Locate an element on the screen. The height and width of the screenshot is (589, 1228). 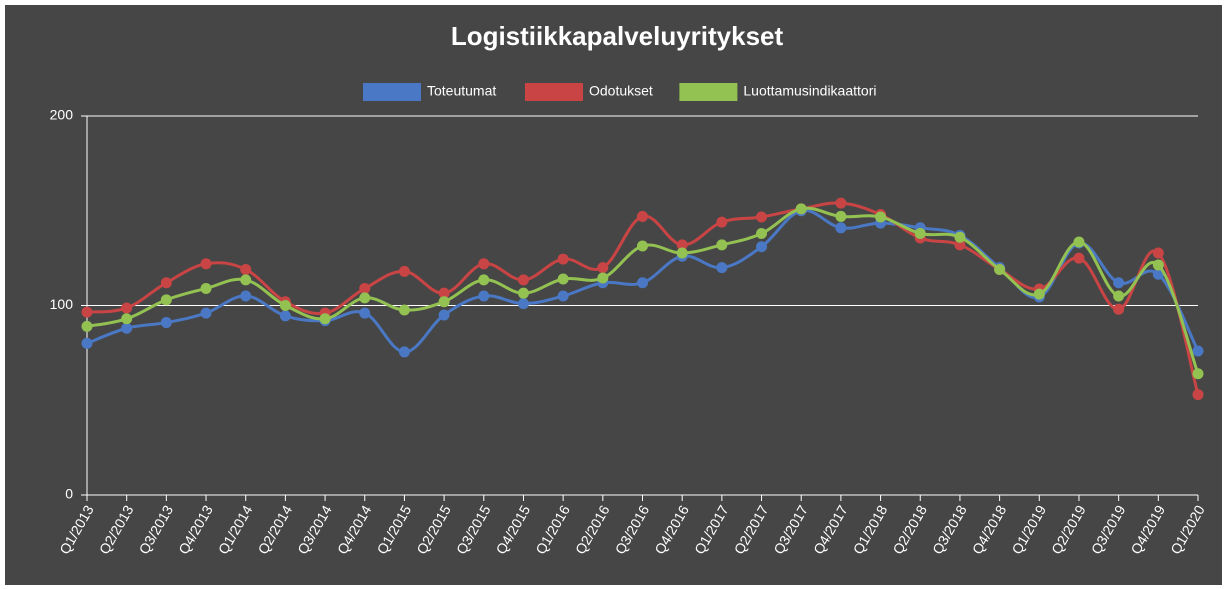
y-tick-label: 0 is located at coordinates (69, 494).